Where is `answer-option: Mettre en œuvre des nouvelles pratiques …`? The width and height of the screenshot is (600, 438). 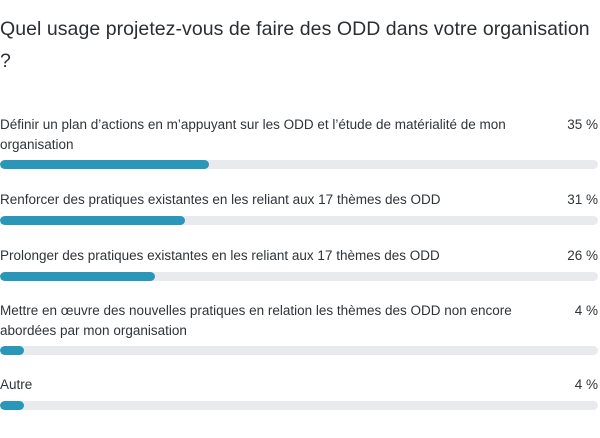 answer-option: Mettre en œuvre des nouvelles pratiques … is located at coordinates (299, 328).